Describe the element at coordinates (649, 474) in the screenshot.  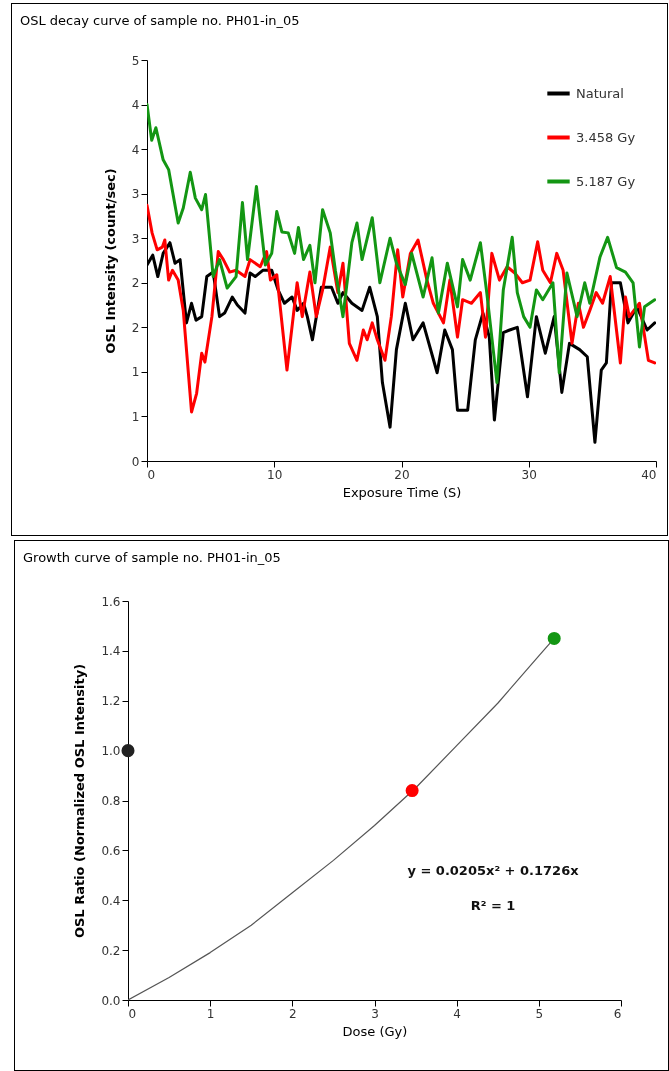
I see `x-tick-label: 40` at that location.